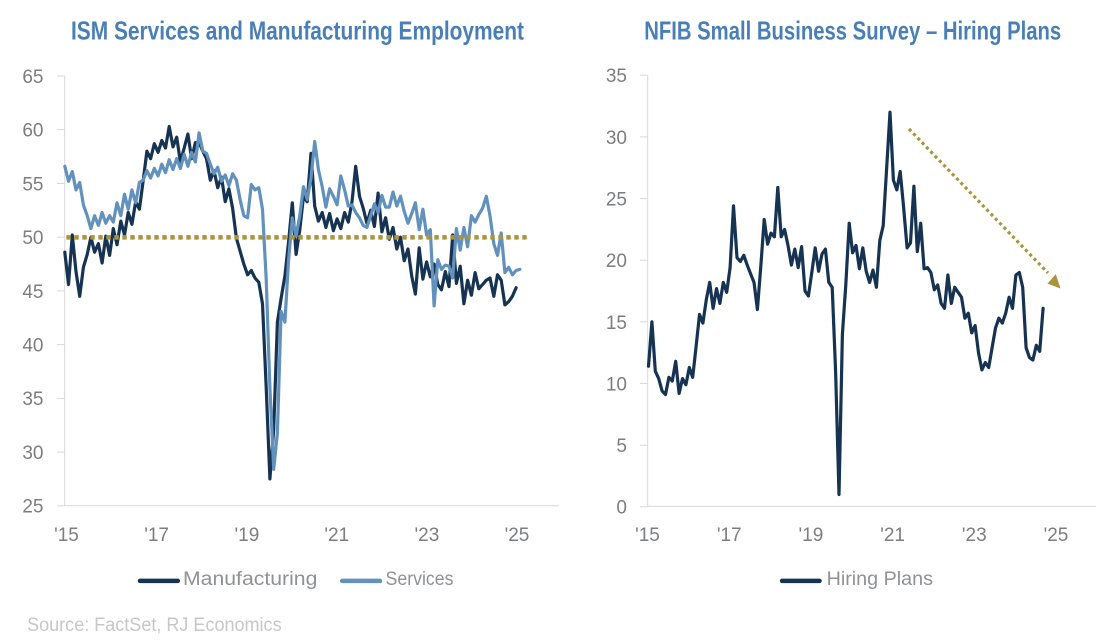  I want to click on svg-text: Manufacturing, so click(250, 579).